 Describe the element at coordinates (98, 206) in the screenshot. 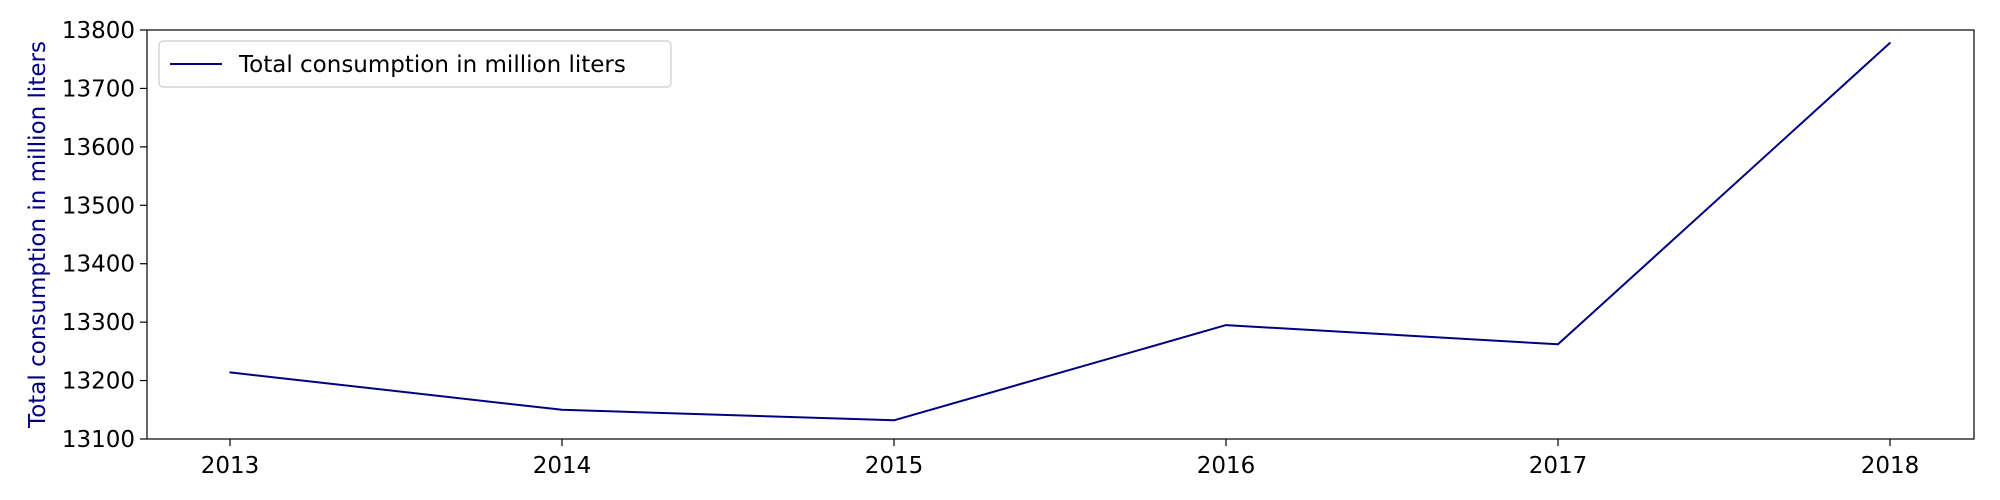

I see `y-tick-label: 13500` at that location.